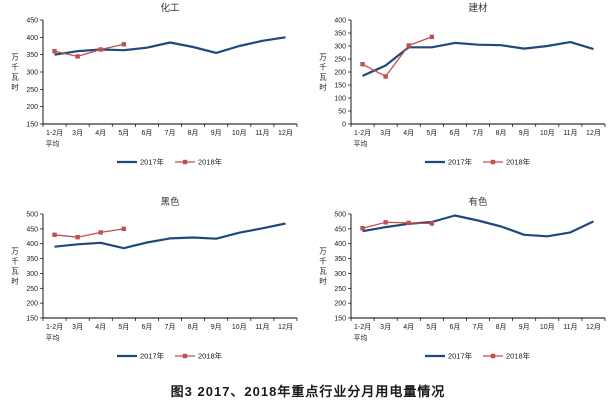  I want to click on y-tick-label: 100, so click(340, 99).